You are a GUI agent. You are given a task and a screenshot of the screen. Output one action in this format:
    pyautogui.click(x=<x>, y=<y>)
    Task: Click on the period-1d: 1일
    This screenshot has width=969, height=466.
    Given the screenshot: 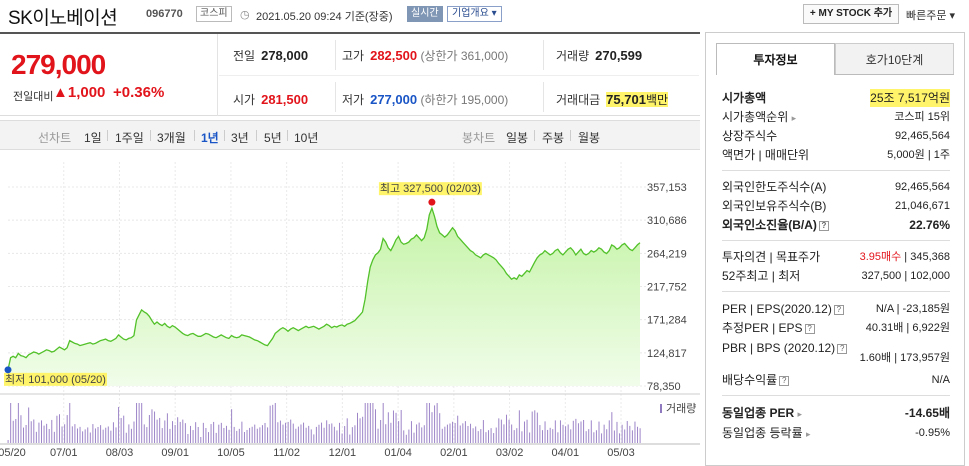 What is the action you would take?
    pyautogui.click(x=93, y=138)
    